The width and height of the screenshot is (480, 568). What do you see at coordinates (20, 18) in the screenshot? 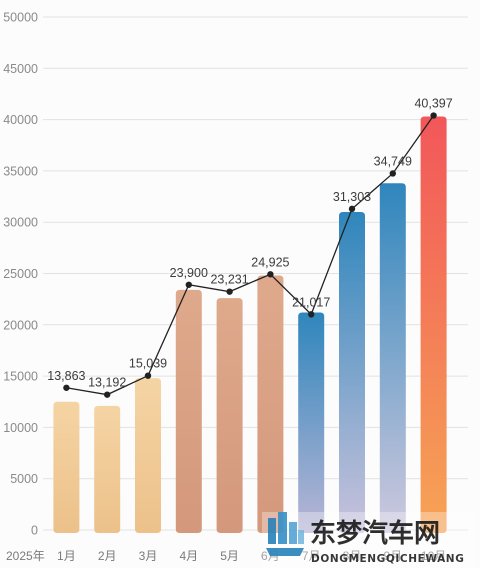
I see `y-tick-label: 50000` at bounding box center [20, 18].